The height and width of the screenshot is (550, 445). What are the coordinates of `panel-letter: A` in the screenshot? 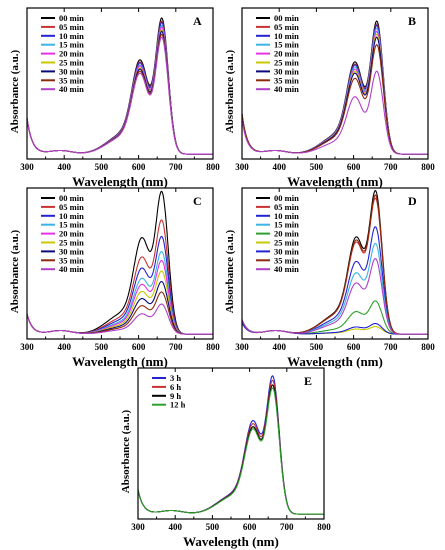 It's located at (197, 21).